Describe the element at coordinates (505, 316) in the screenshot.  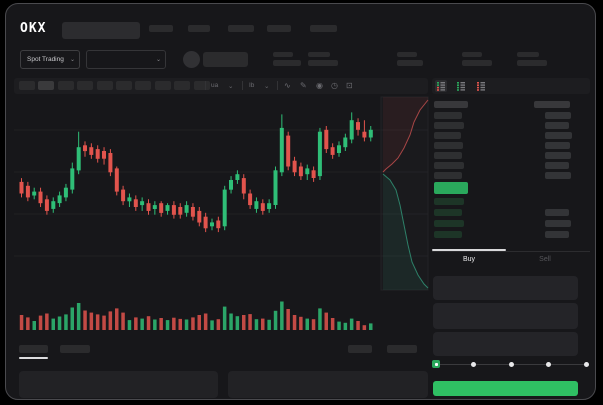
I see `amount-input` at that location.